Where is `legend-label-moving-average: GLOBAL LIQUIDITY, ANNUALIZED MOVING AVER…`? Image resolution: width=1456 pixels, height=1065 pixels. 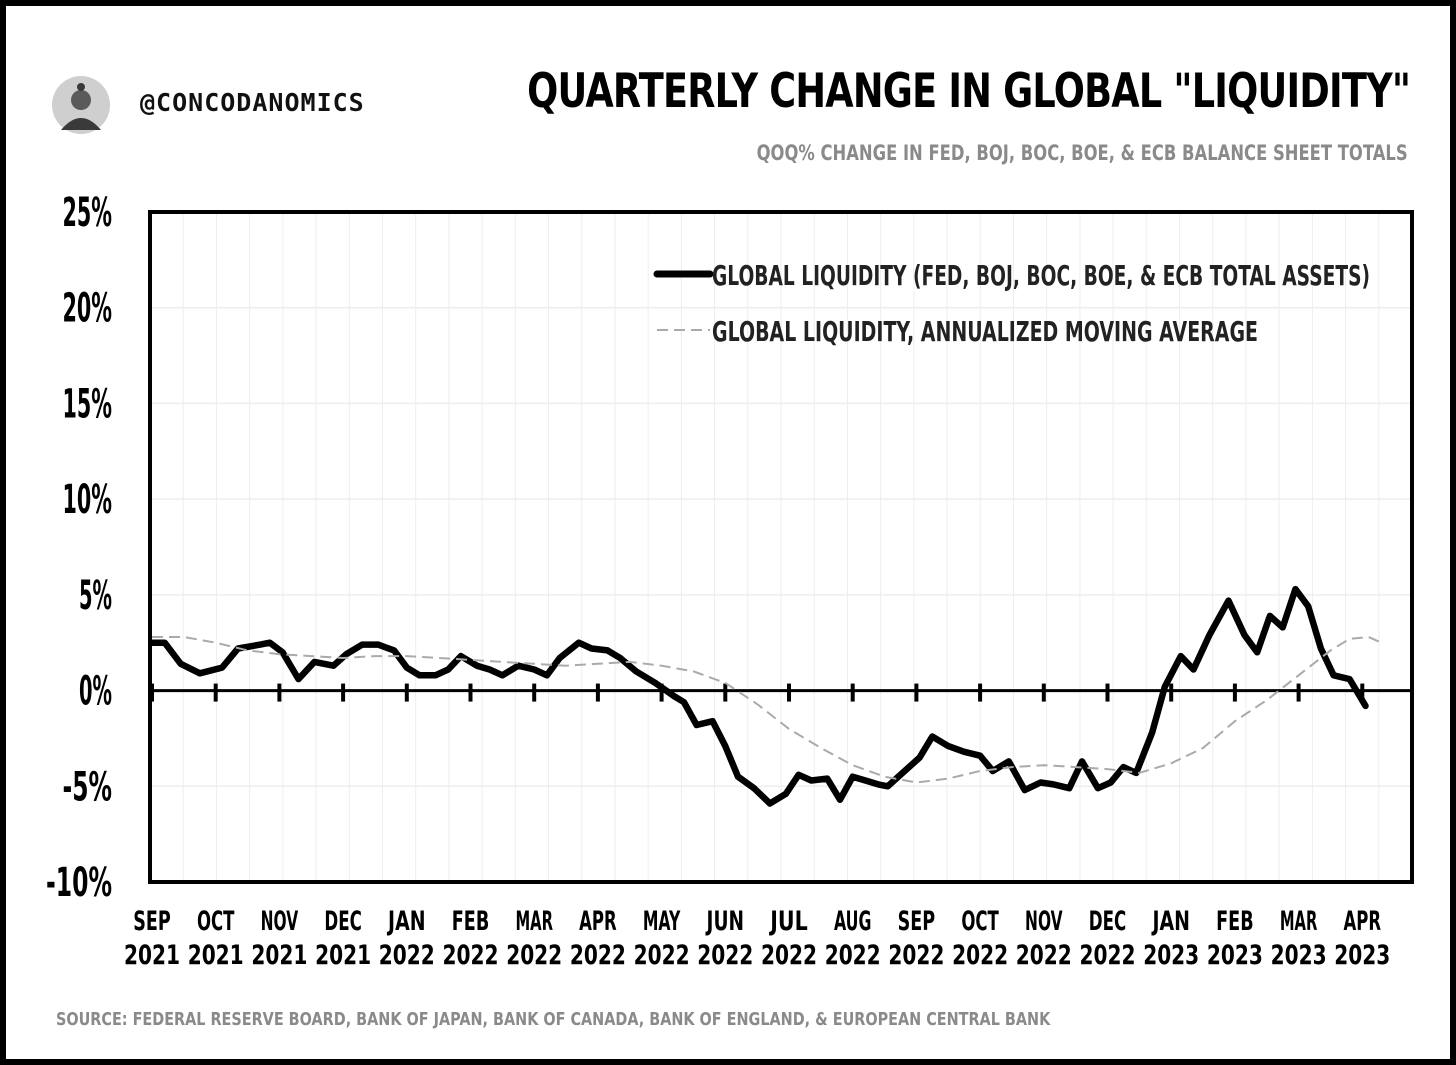 legend-label-moving-average: GLOBAL LIQUIDITY, ANNUALIZED MOVING AVER… is located at coordinates (985, 331).